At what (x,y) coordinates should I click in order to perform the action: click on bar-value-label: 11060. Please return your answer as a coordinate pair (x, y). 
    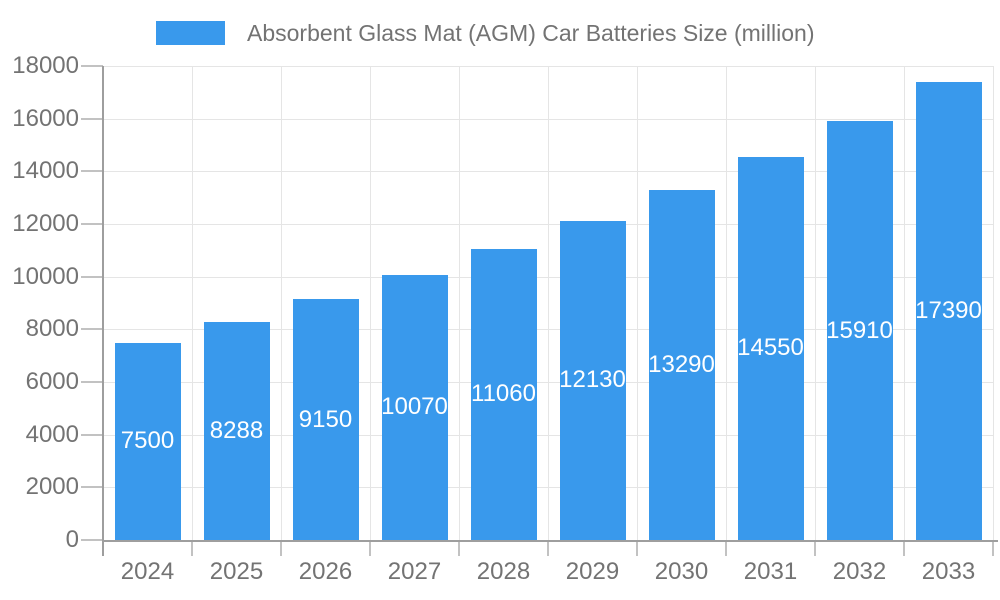
    Looking at the image, I should click on (503, 394).